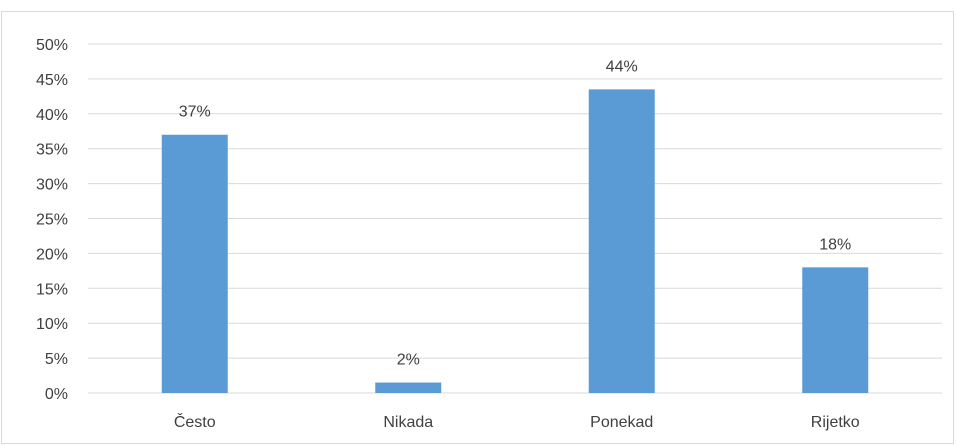  What do you see at coordinates (52, 185) in the screenshot?
I see `y-tick-label: 30%` at bounding box center [52, 185].